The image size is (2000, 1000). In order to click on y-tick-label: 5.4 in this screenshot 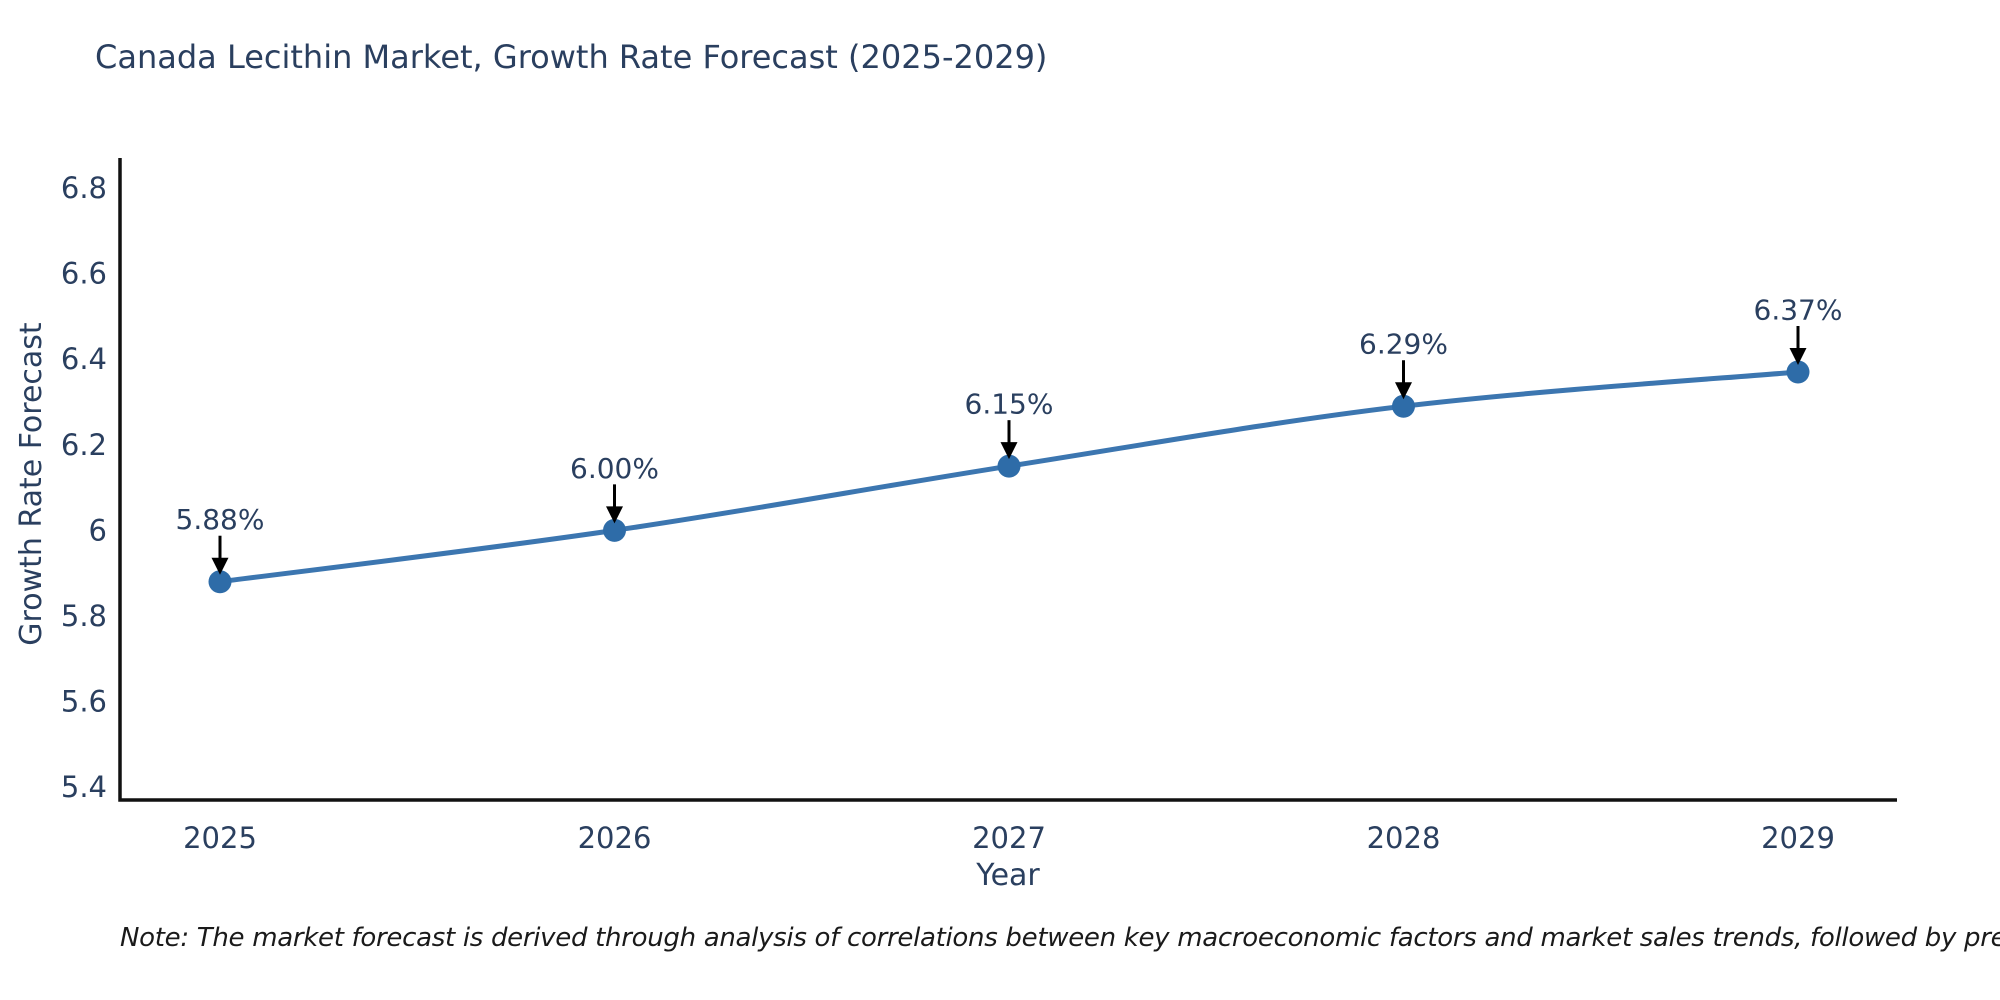, I will do `click(84, 787)`.